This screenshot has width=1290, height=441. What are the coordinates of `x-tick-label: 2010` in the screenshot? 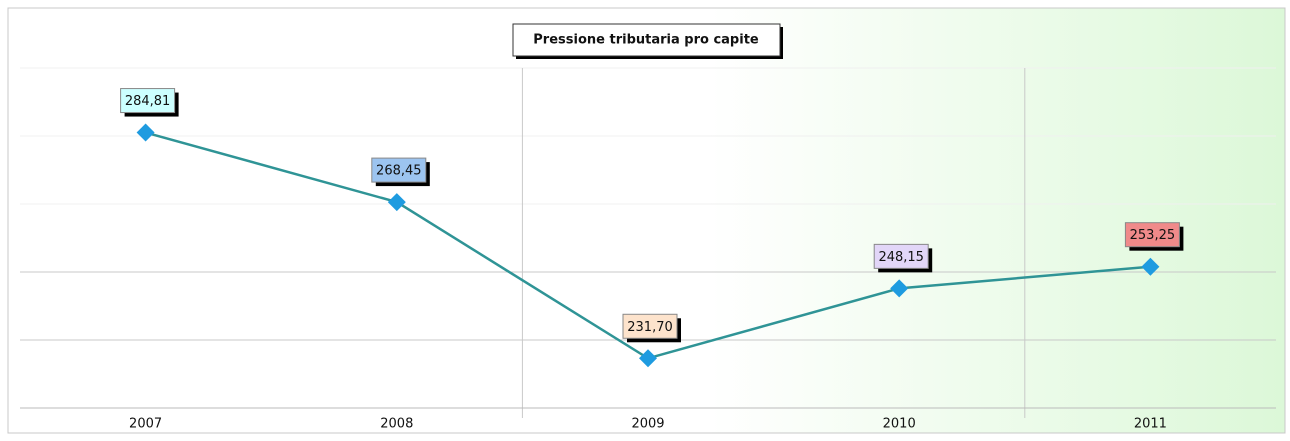 It's located at (899, 424).